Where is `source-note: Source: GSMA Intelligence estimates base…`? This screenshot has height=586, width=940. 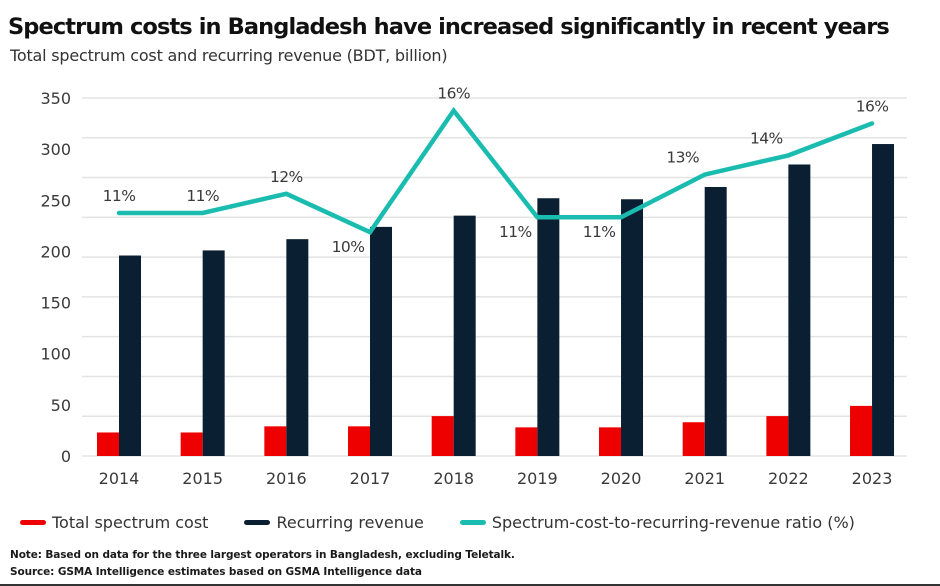 source-note: Source: GSMA Intelligence estimates base… is located at coordinates (216, 572).